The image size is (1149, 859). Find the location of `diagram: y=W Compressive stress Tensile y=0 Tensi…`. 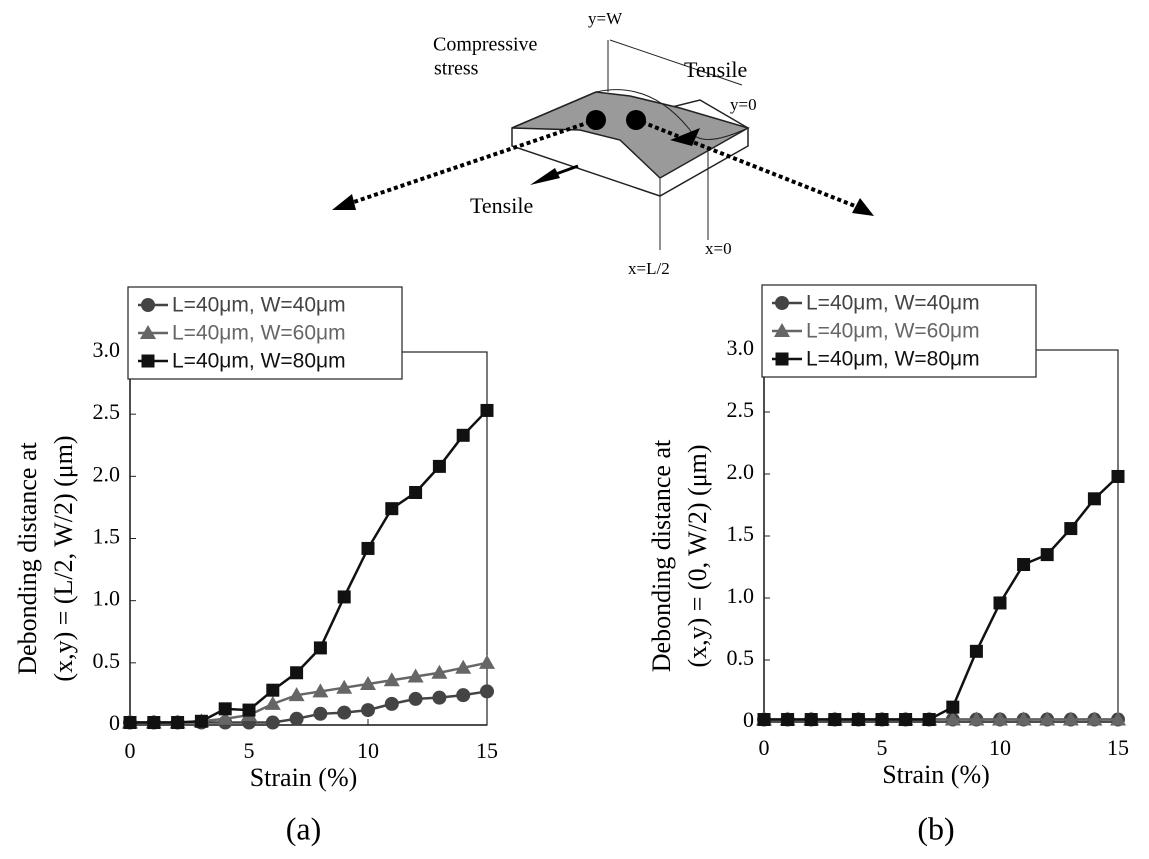

diagram: y=W Compressive stress Tensile y=0 Tensi… is located at coordinates (603, 143).